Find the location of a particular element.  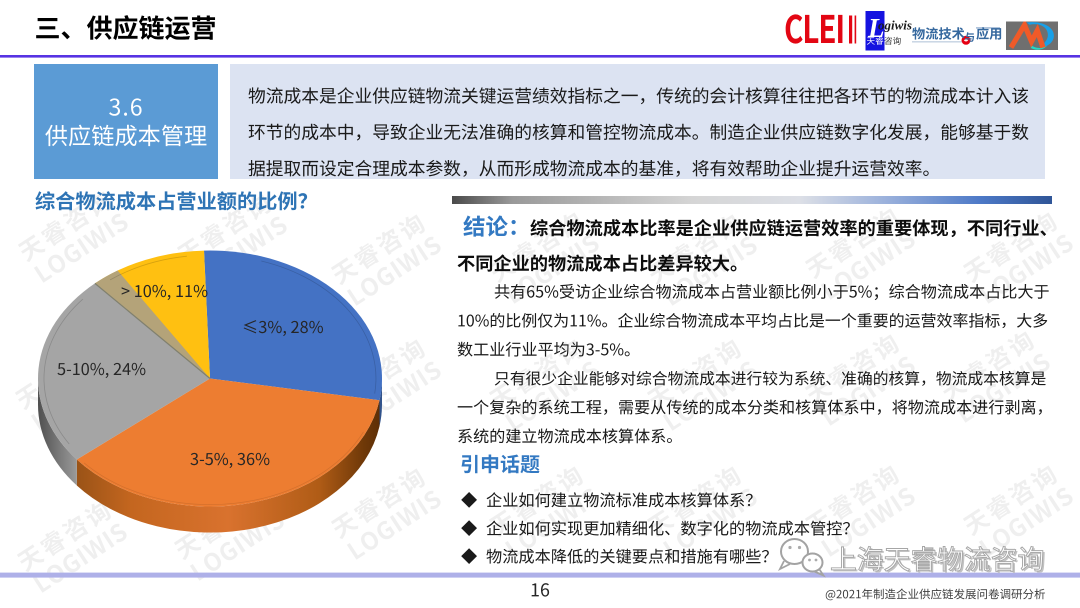

svg-text: L is located at coordinates (876, 28).